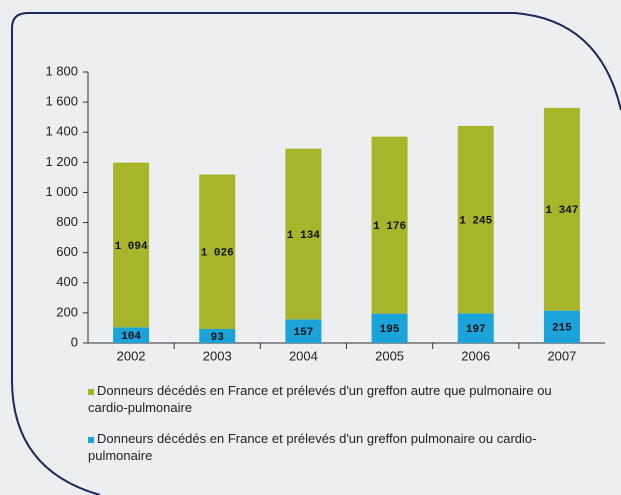  I want to click on x-tick-label: 2005, so click(389, 355).